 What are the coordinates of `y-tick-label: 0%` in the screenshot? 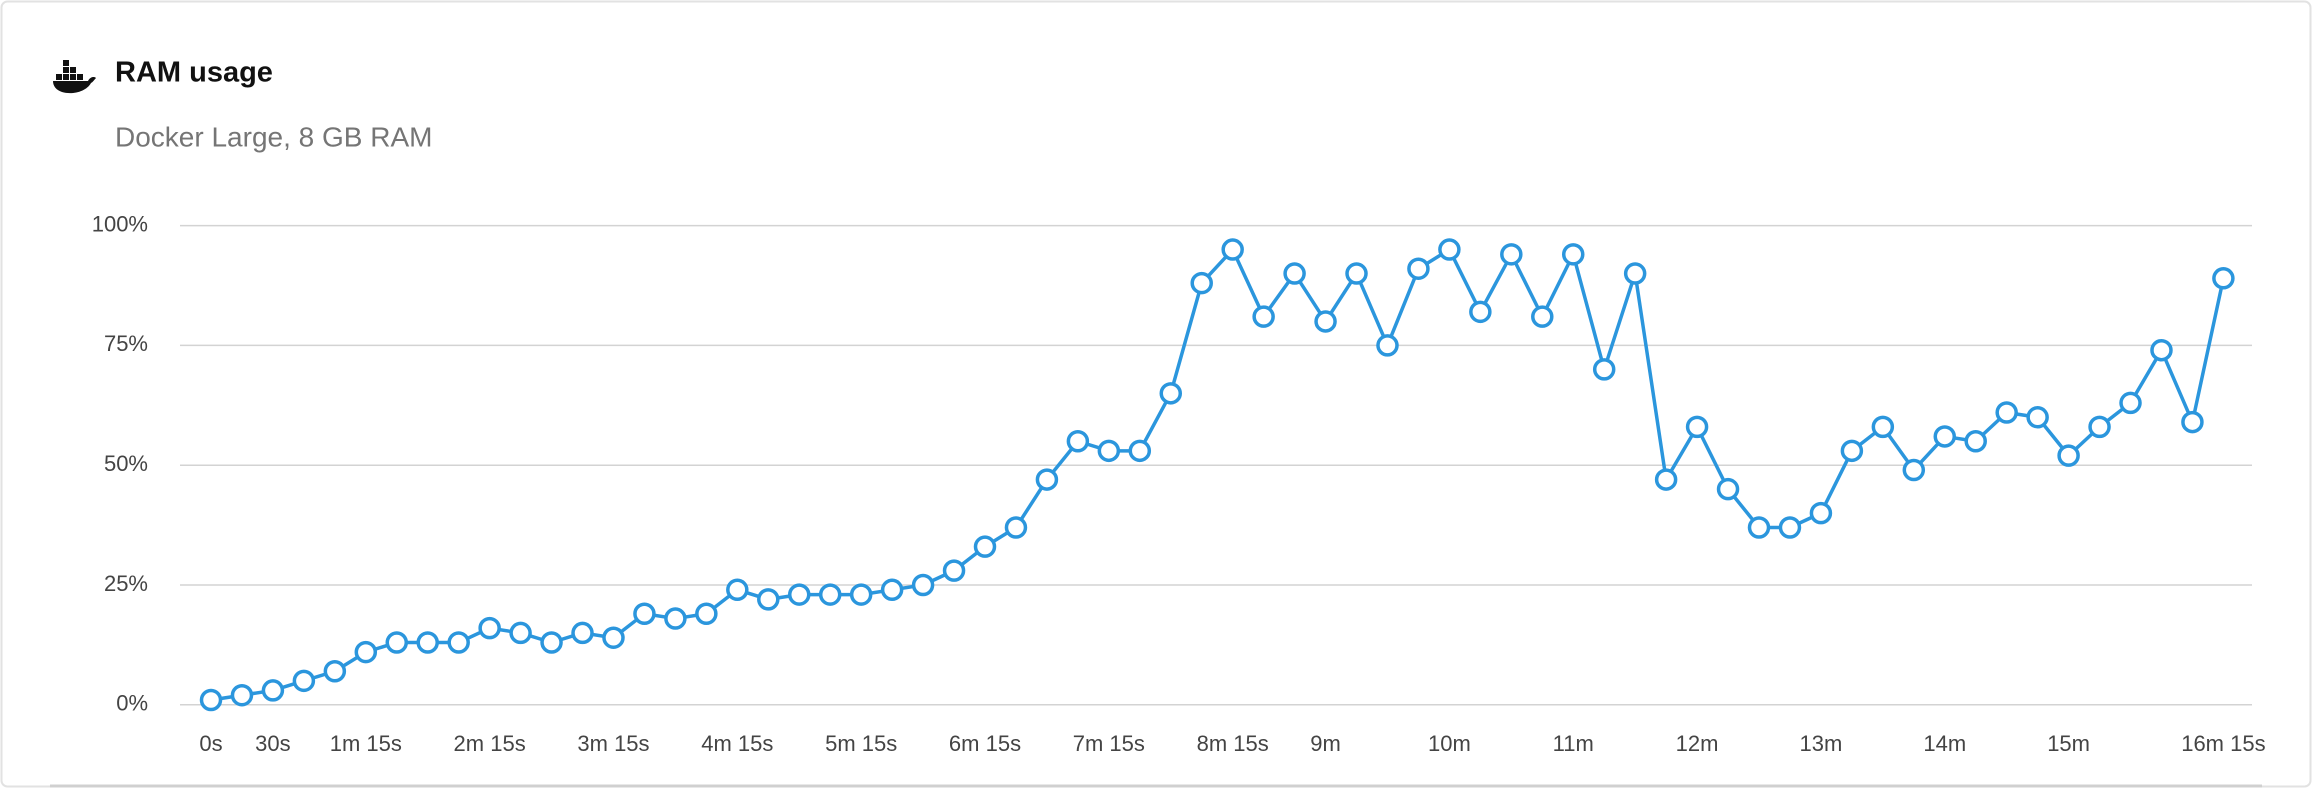 It's located at (132, 703).